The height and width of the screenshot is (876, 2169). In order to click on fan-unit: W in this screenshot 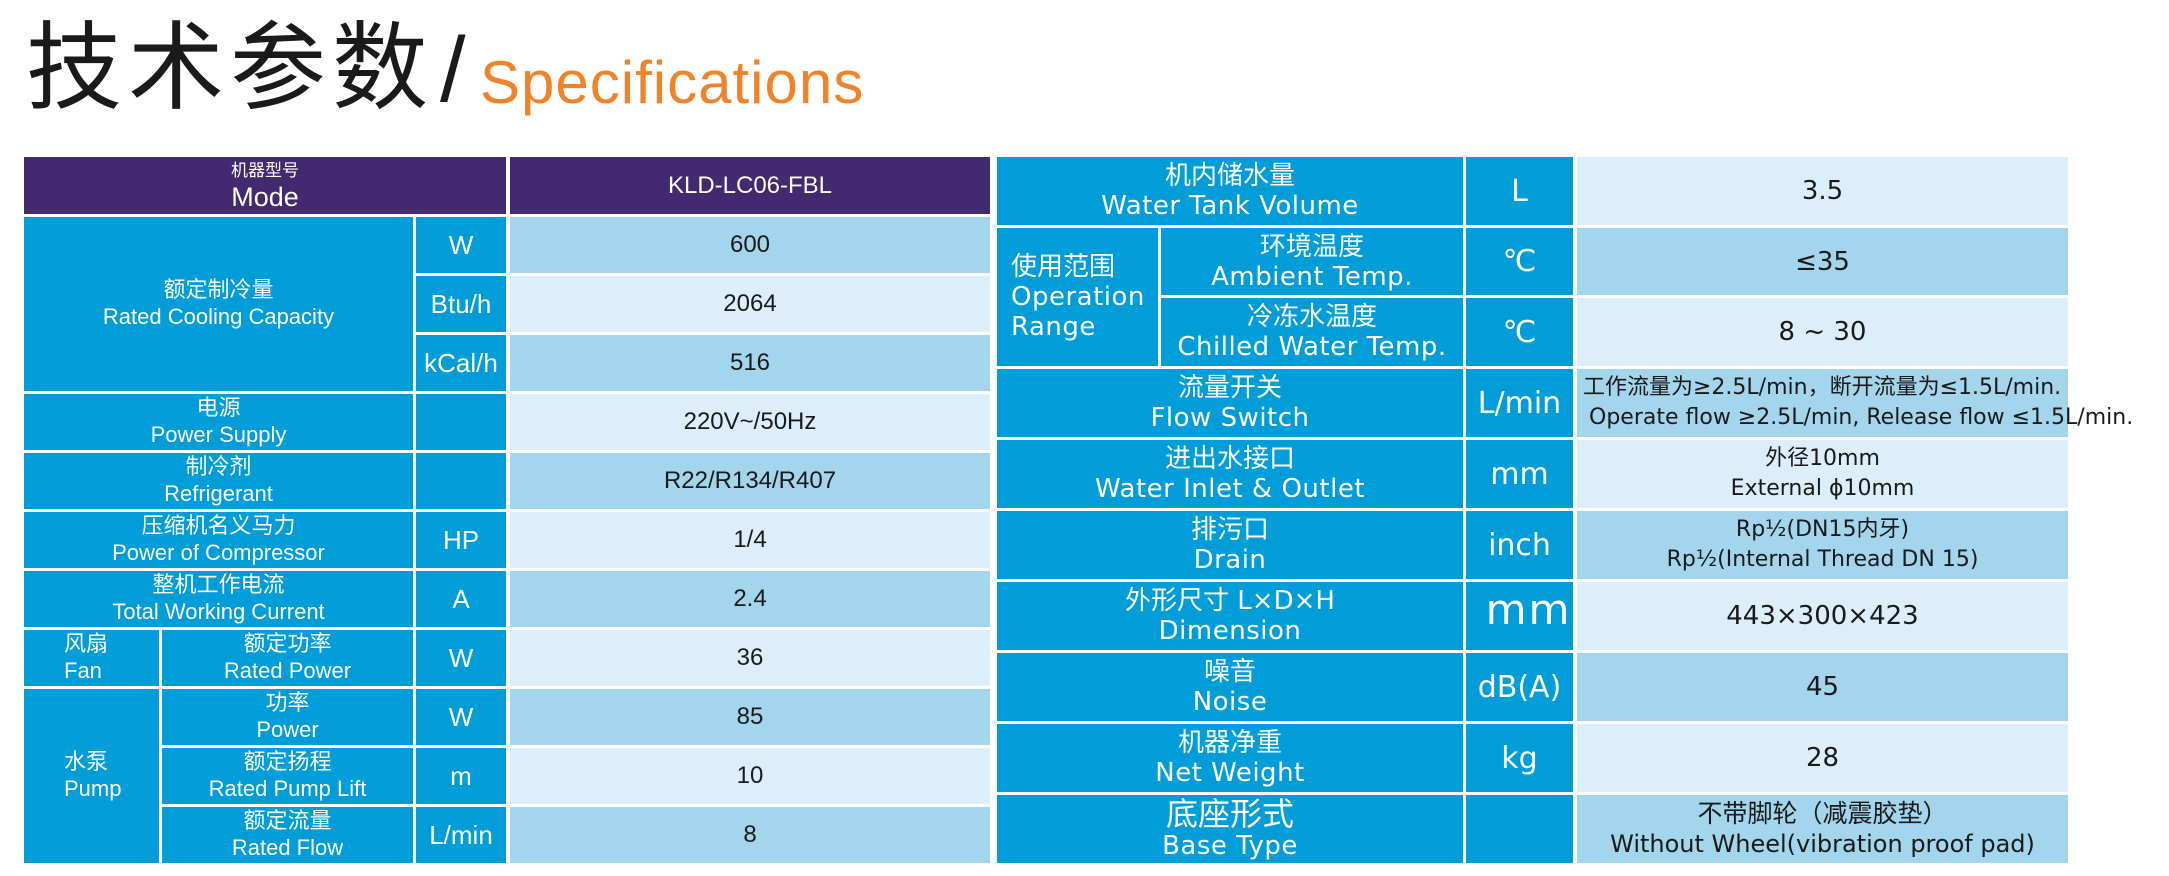, I will do `click(461, 658)`.